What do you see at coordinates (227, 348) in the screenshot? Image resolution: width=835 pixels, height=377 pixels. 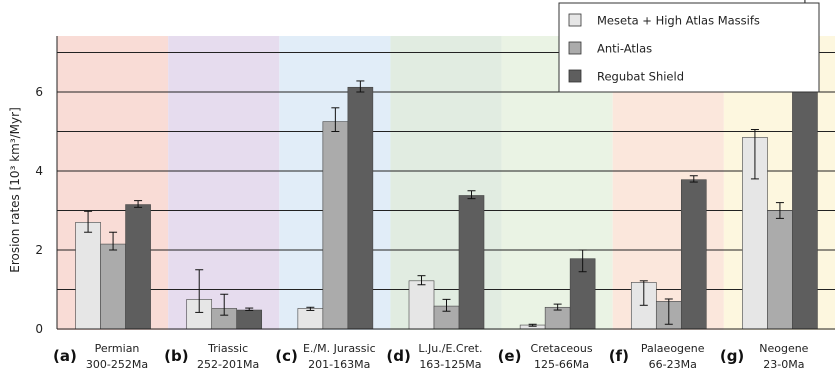 I see `period-name: Triassic` at bounding box center [227, 348].